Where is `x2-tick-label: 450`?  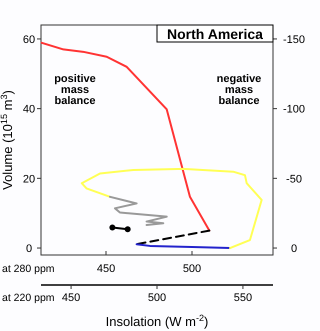 x2-tick-label: 450 is located at coordinates (71, 298).